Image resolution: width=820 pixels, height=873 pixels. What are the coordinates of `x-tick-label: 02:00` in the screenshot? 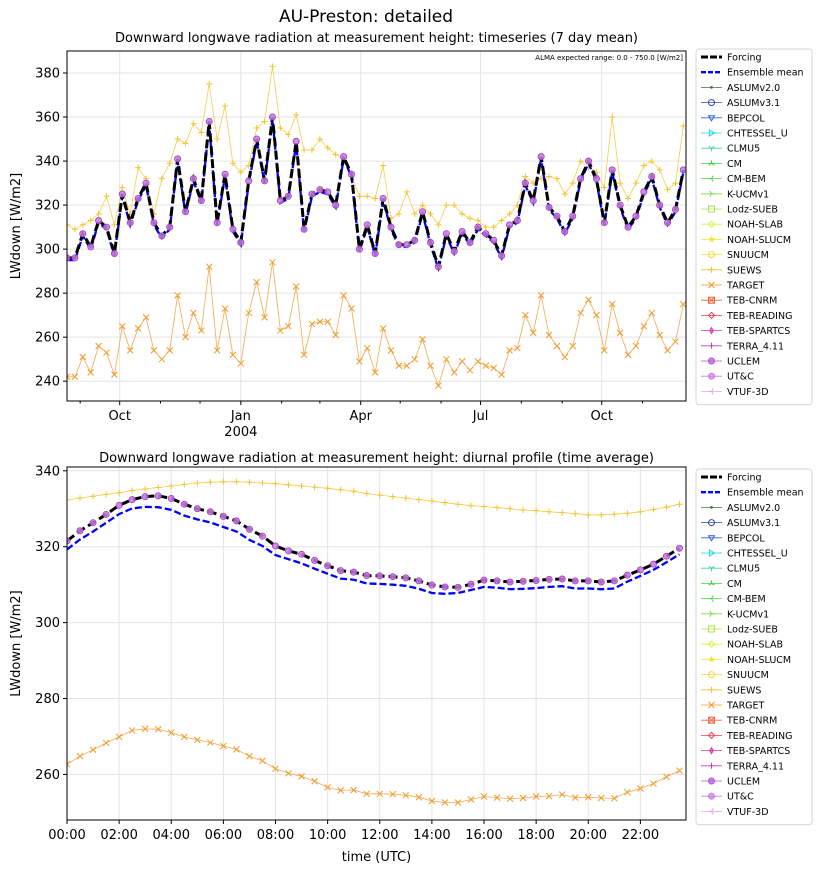 It's located at (118, 835).